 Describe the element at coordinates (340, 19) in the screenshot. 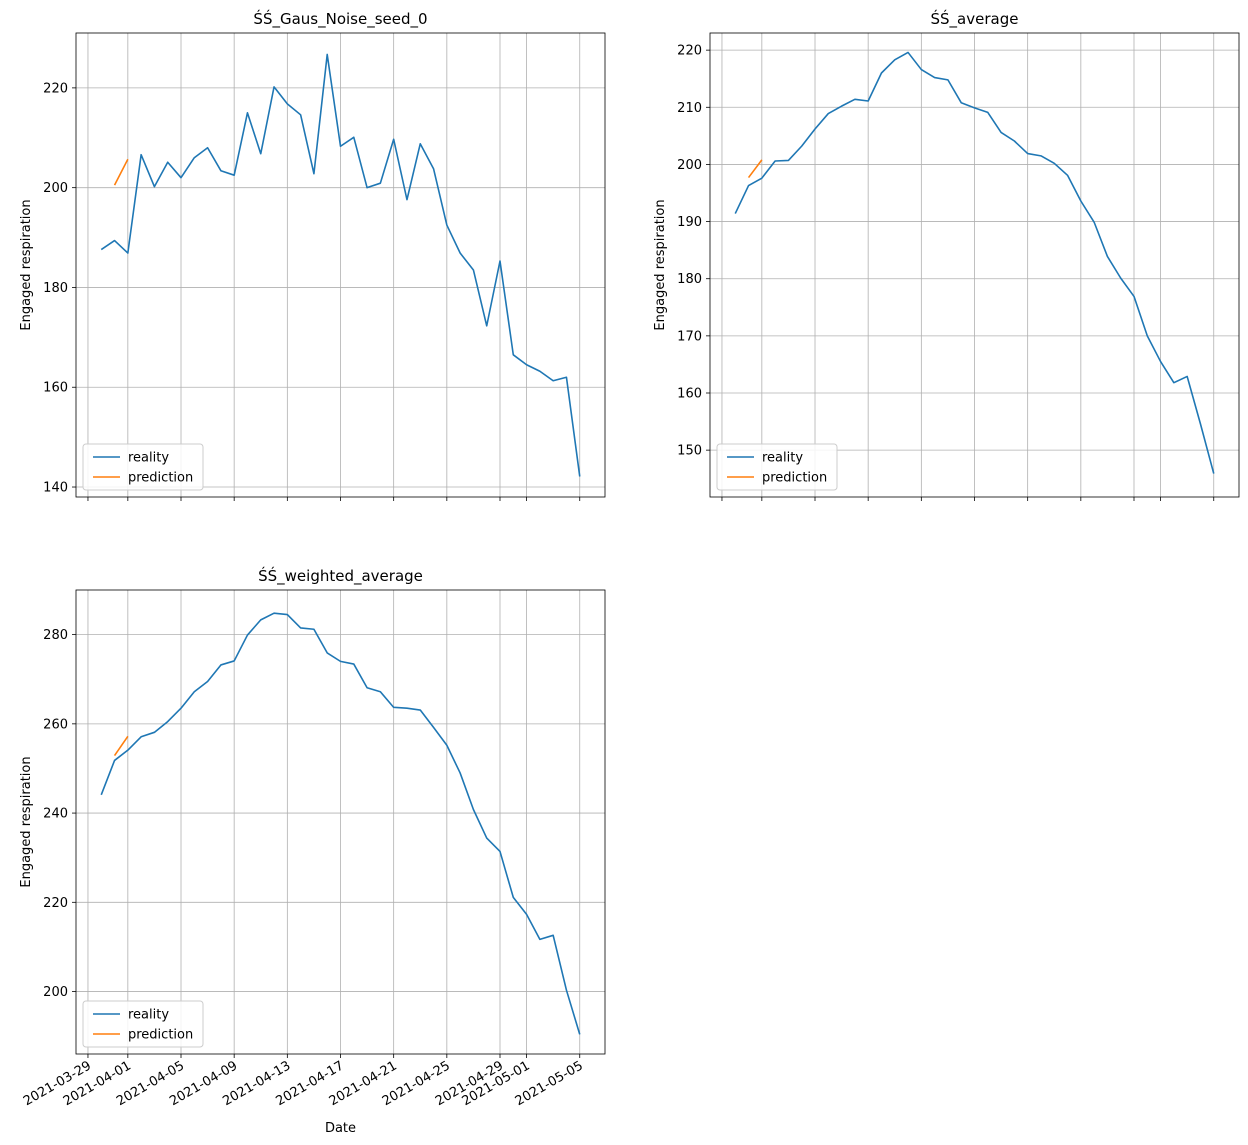

I see `subplot-title: ŚŚ_Gaus_Noise_seed_0` at that location.